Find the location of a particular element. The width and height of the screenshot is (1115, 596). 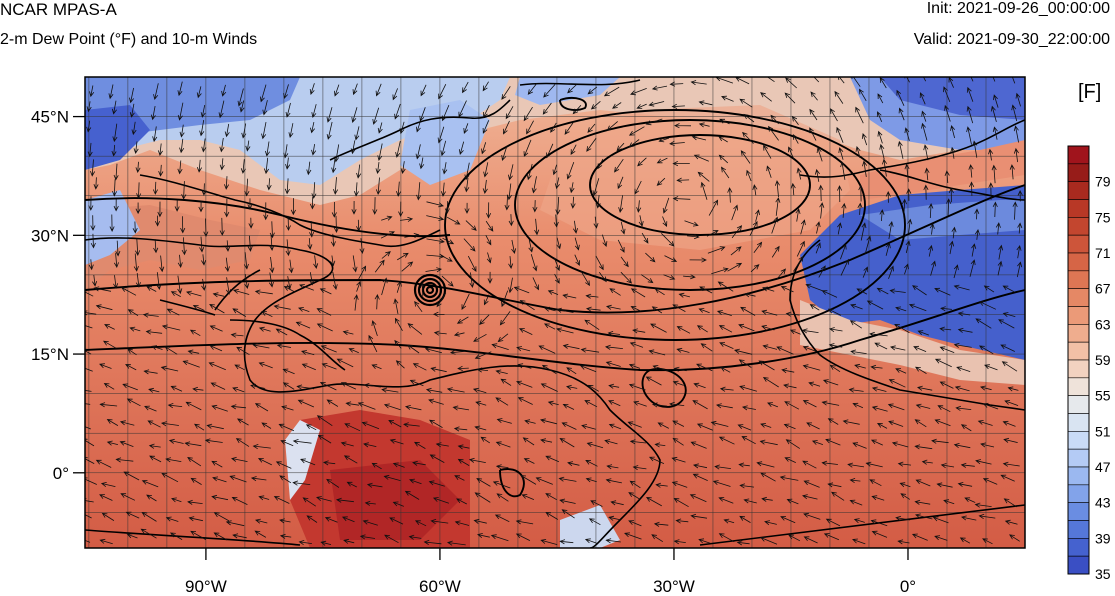

lat-label: 15°N is located at coordinates (50, 354).